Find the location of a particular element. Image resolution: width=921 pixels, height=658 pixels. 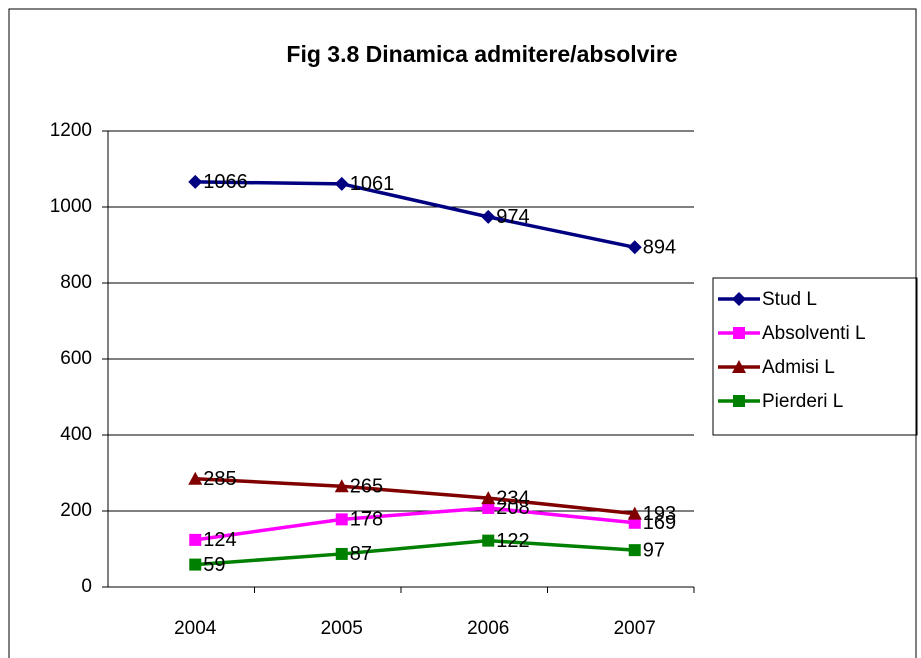

data-label: 265 is located at coordinates (366, 487).